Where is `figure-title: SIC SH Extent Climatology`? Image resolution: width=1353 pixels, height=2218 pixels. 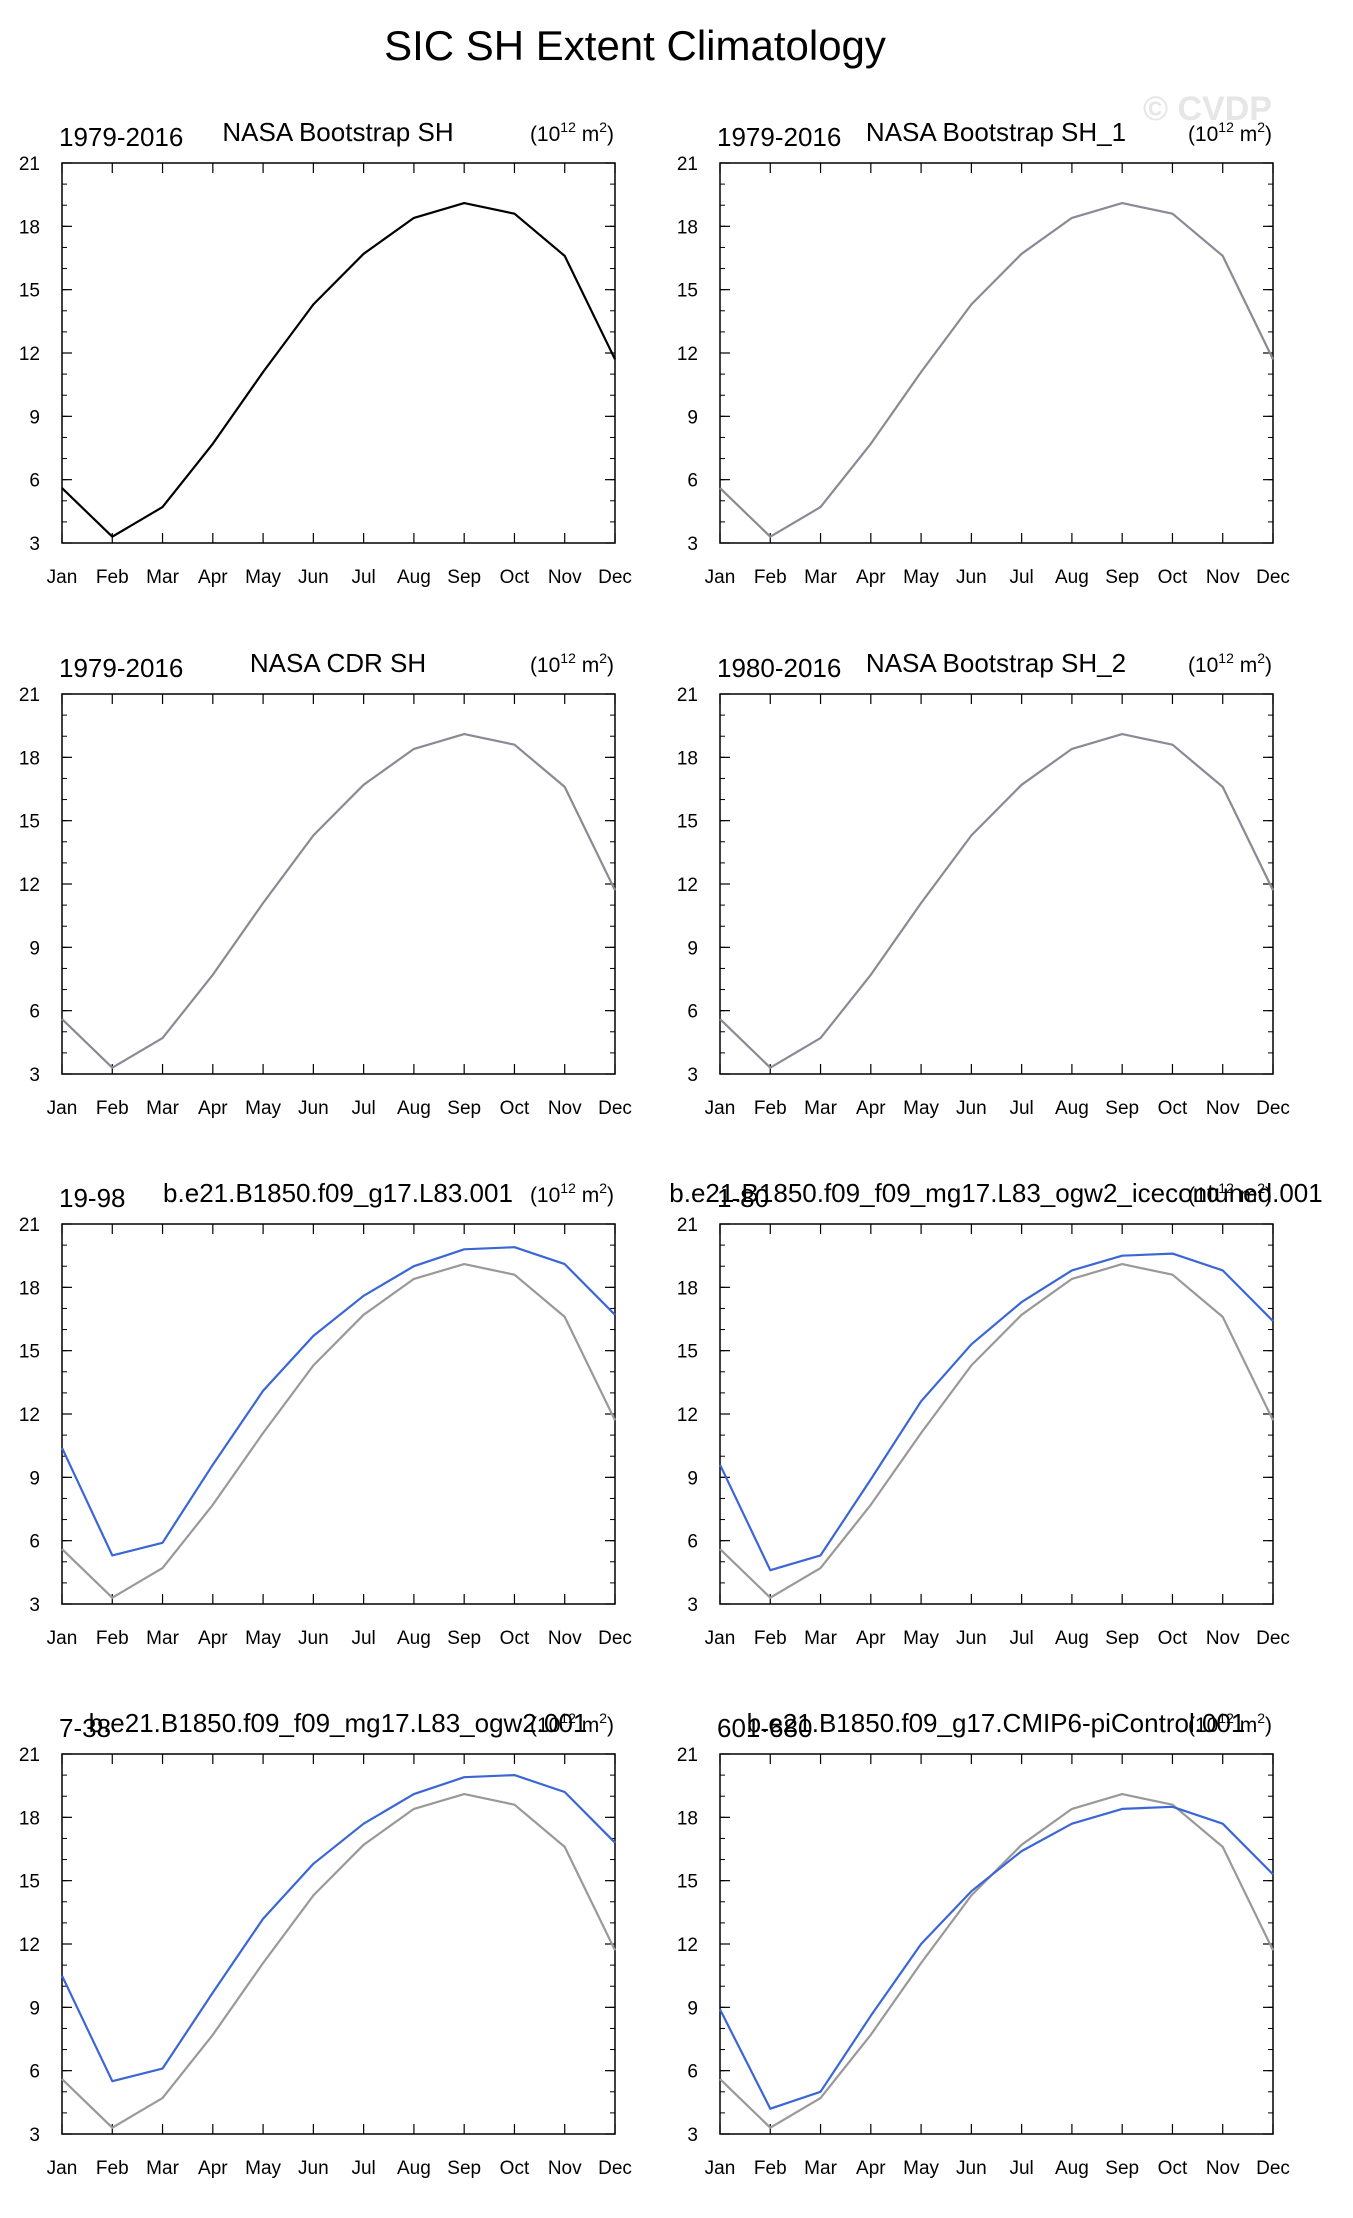
figure-title: SIC SH Extent Climatology is located at coordinates (635, 45).